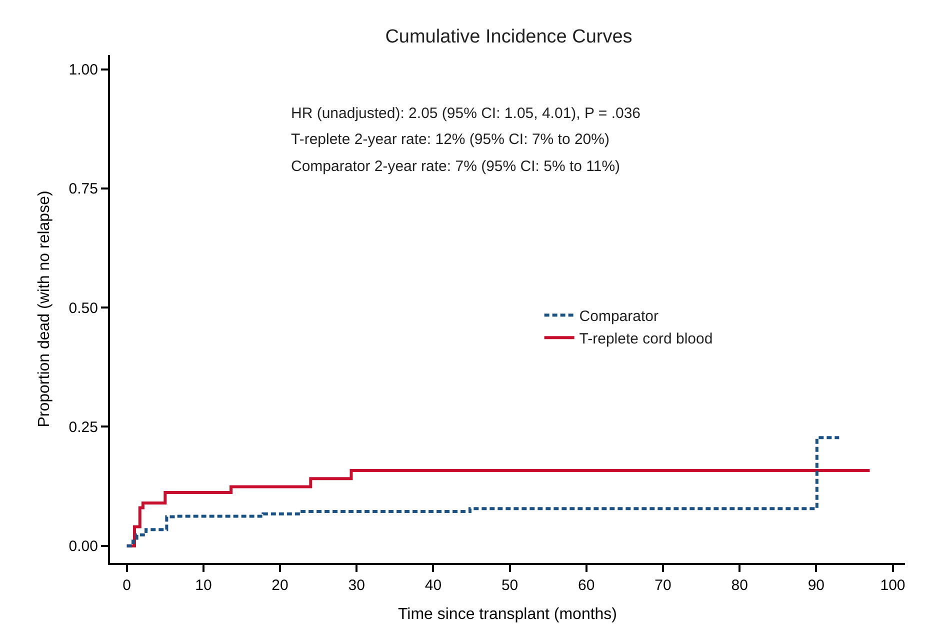 Image resolution: width=925 pixels, height=644 pixels. I want to click on x-tick-label: 90, so click(816, 585).